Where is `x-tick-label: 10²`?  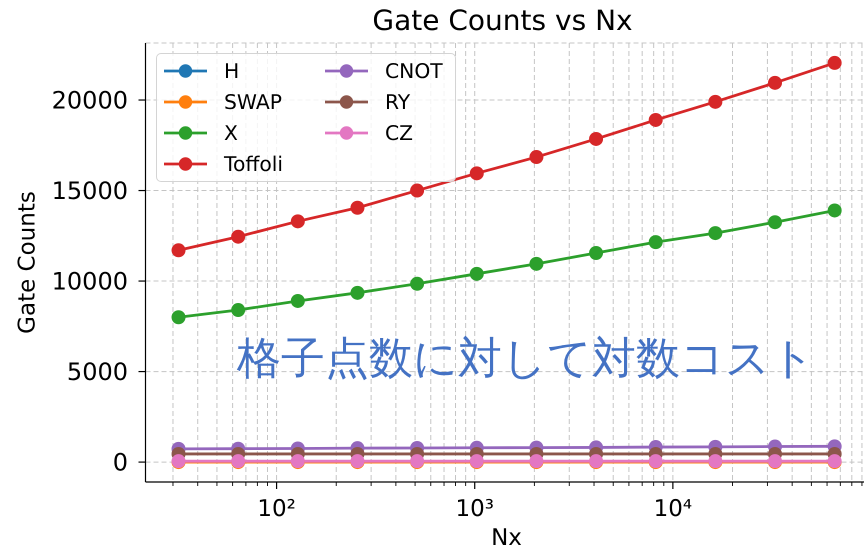
x-tick-label: 10² is located at coordinates (276, 509).